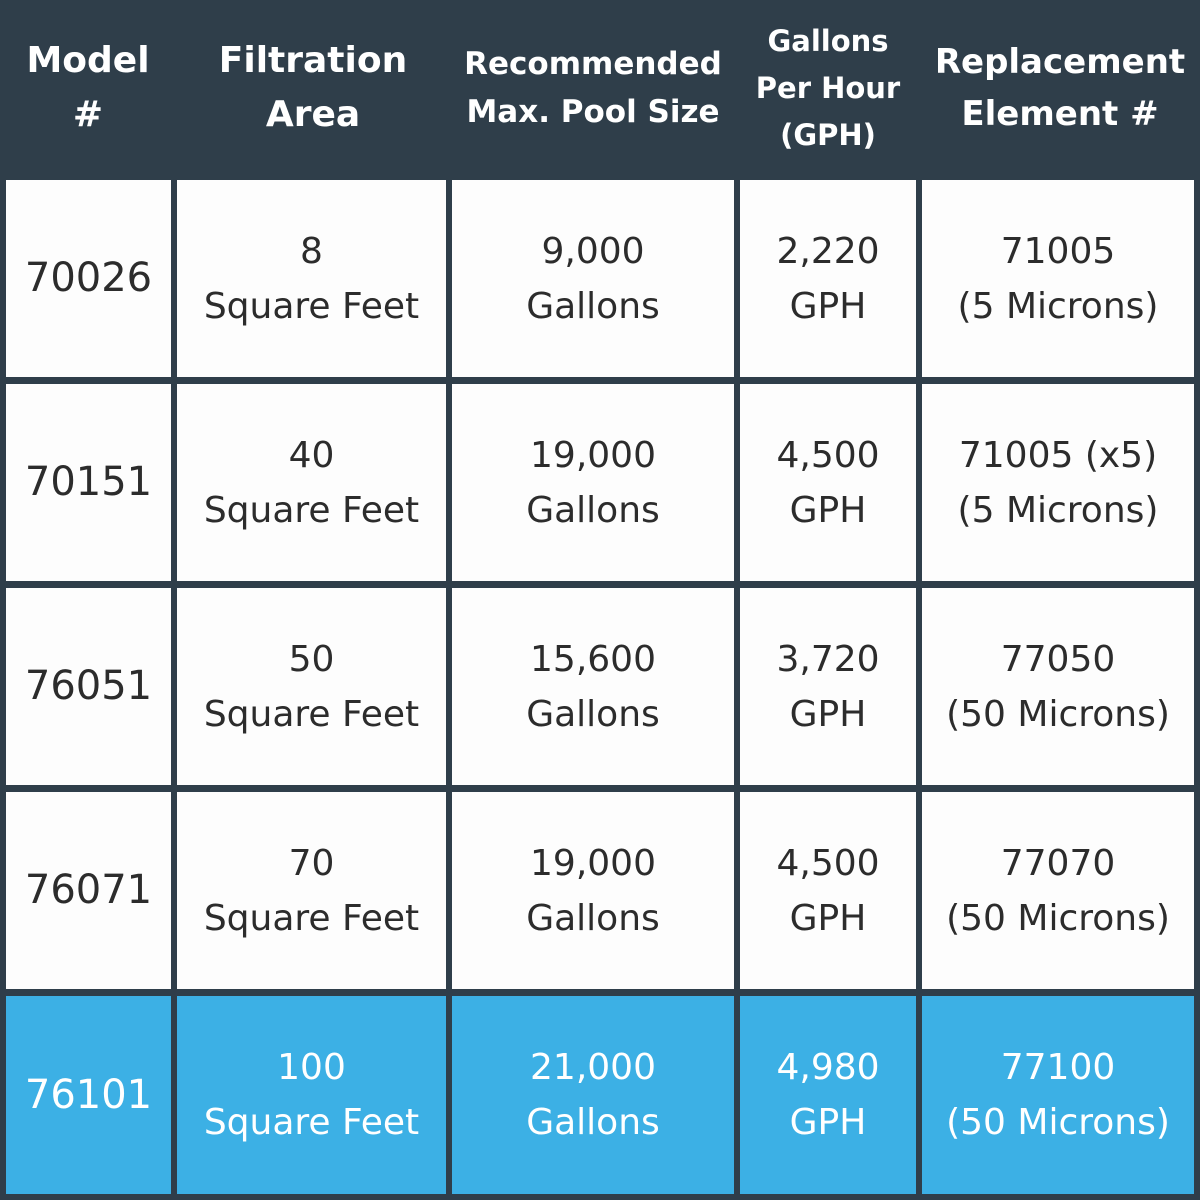  I want to click on gph-value: 2,220, so click(828, 251).